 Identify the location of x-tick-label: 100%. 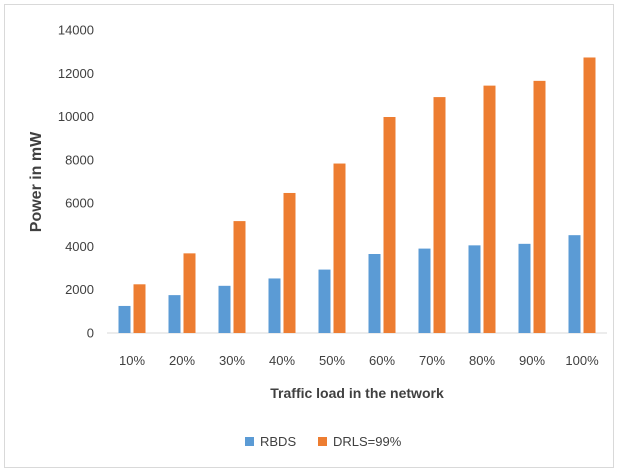
(582, 360).